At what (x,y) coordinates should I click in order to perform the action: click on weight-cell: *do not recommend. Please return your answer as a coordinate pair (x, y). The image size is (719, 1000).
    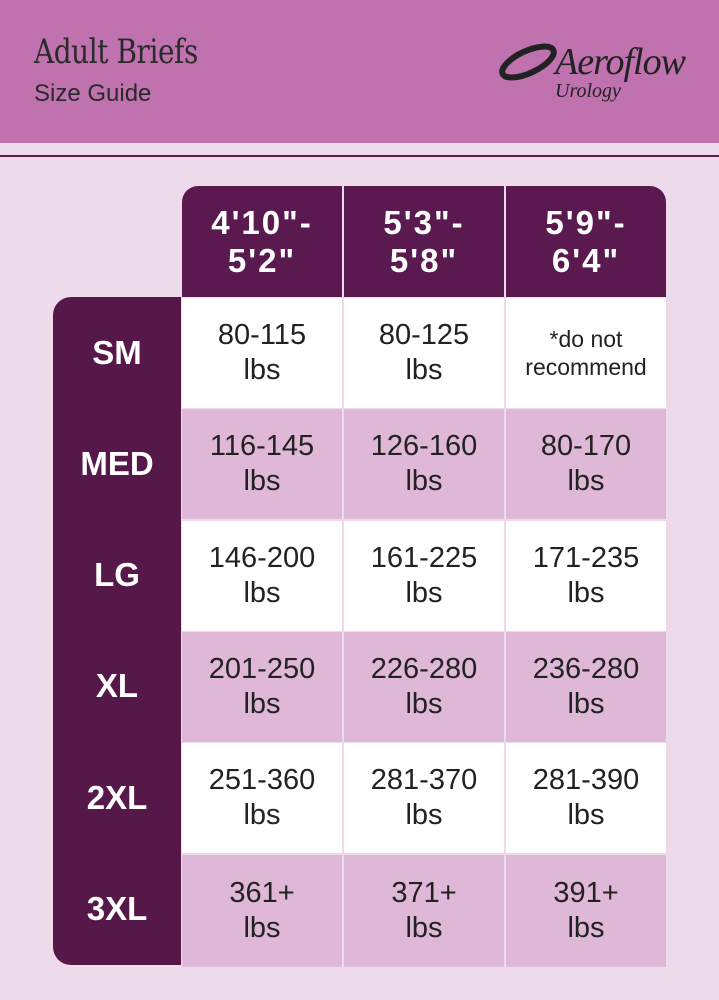
    Looking at the image, I should click on (586, 353).